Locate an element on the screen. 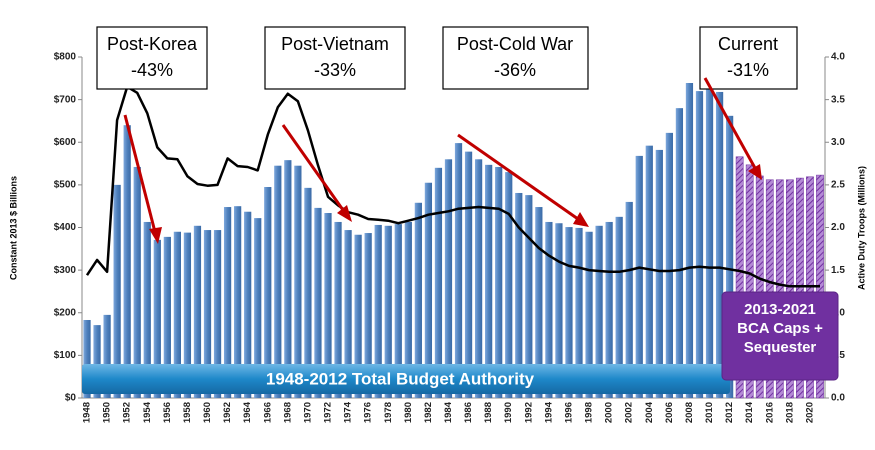 This screenshot has width=875, height=450. x-tick-label: 2000 is located at coordinates (609, 412).